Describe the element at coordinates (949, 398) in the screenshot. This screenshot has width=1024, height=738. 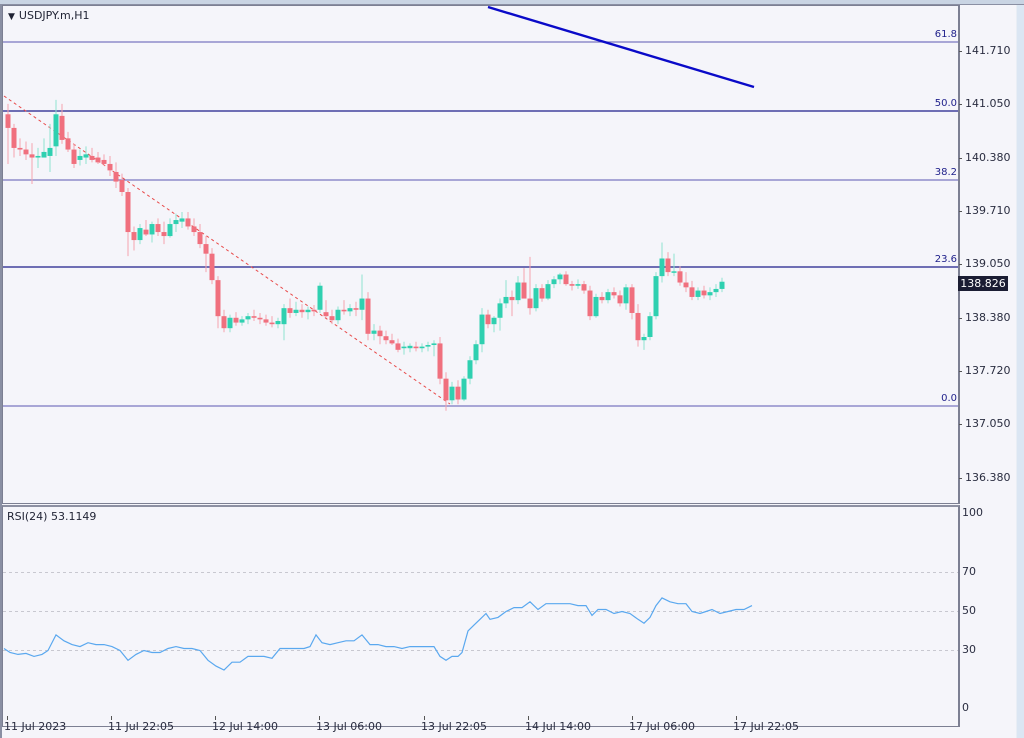
I see `fib-level-label: 0.0` at that location.